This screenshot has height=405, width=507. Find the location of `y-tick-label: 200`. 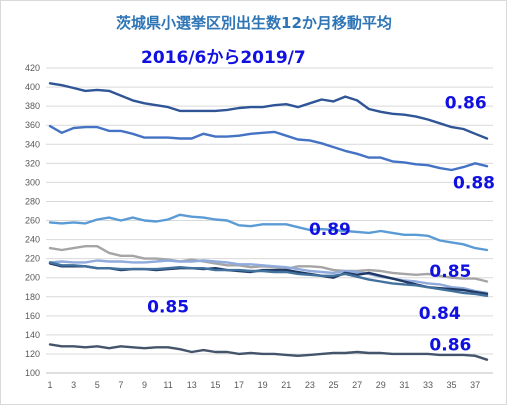

y-tick-label: 200 is located at coordinates (32, 278).